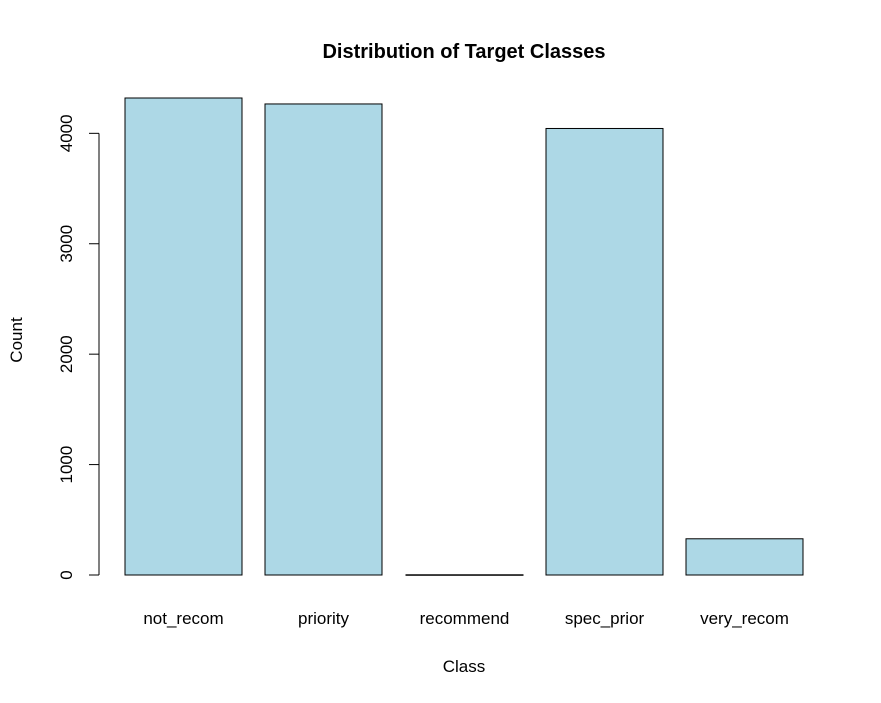  What do you see at coordinates (66, 574) in the screenshot?
I see `y-tick-label: 0` at bounding box center [66, 574].